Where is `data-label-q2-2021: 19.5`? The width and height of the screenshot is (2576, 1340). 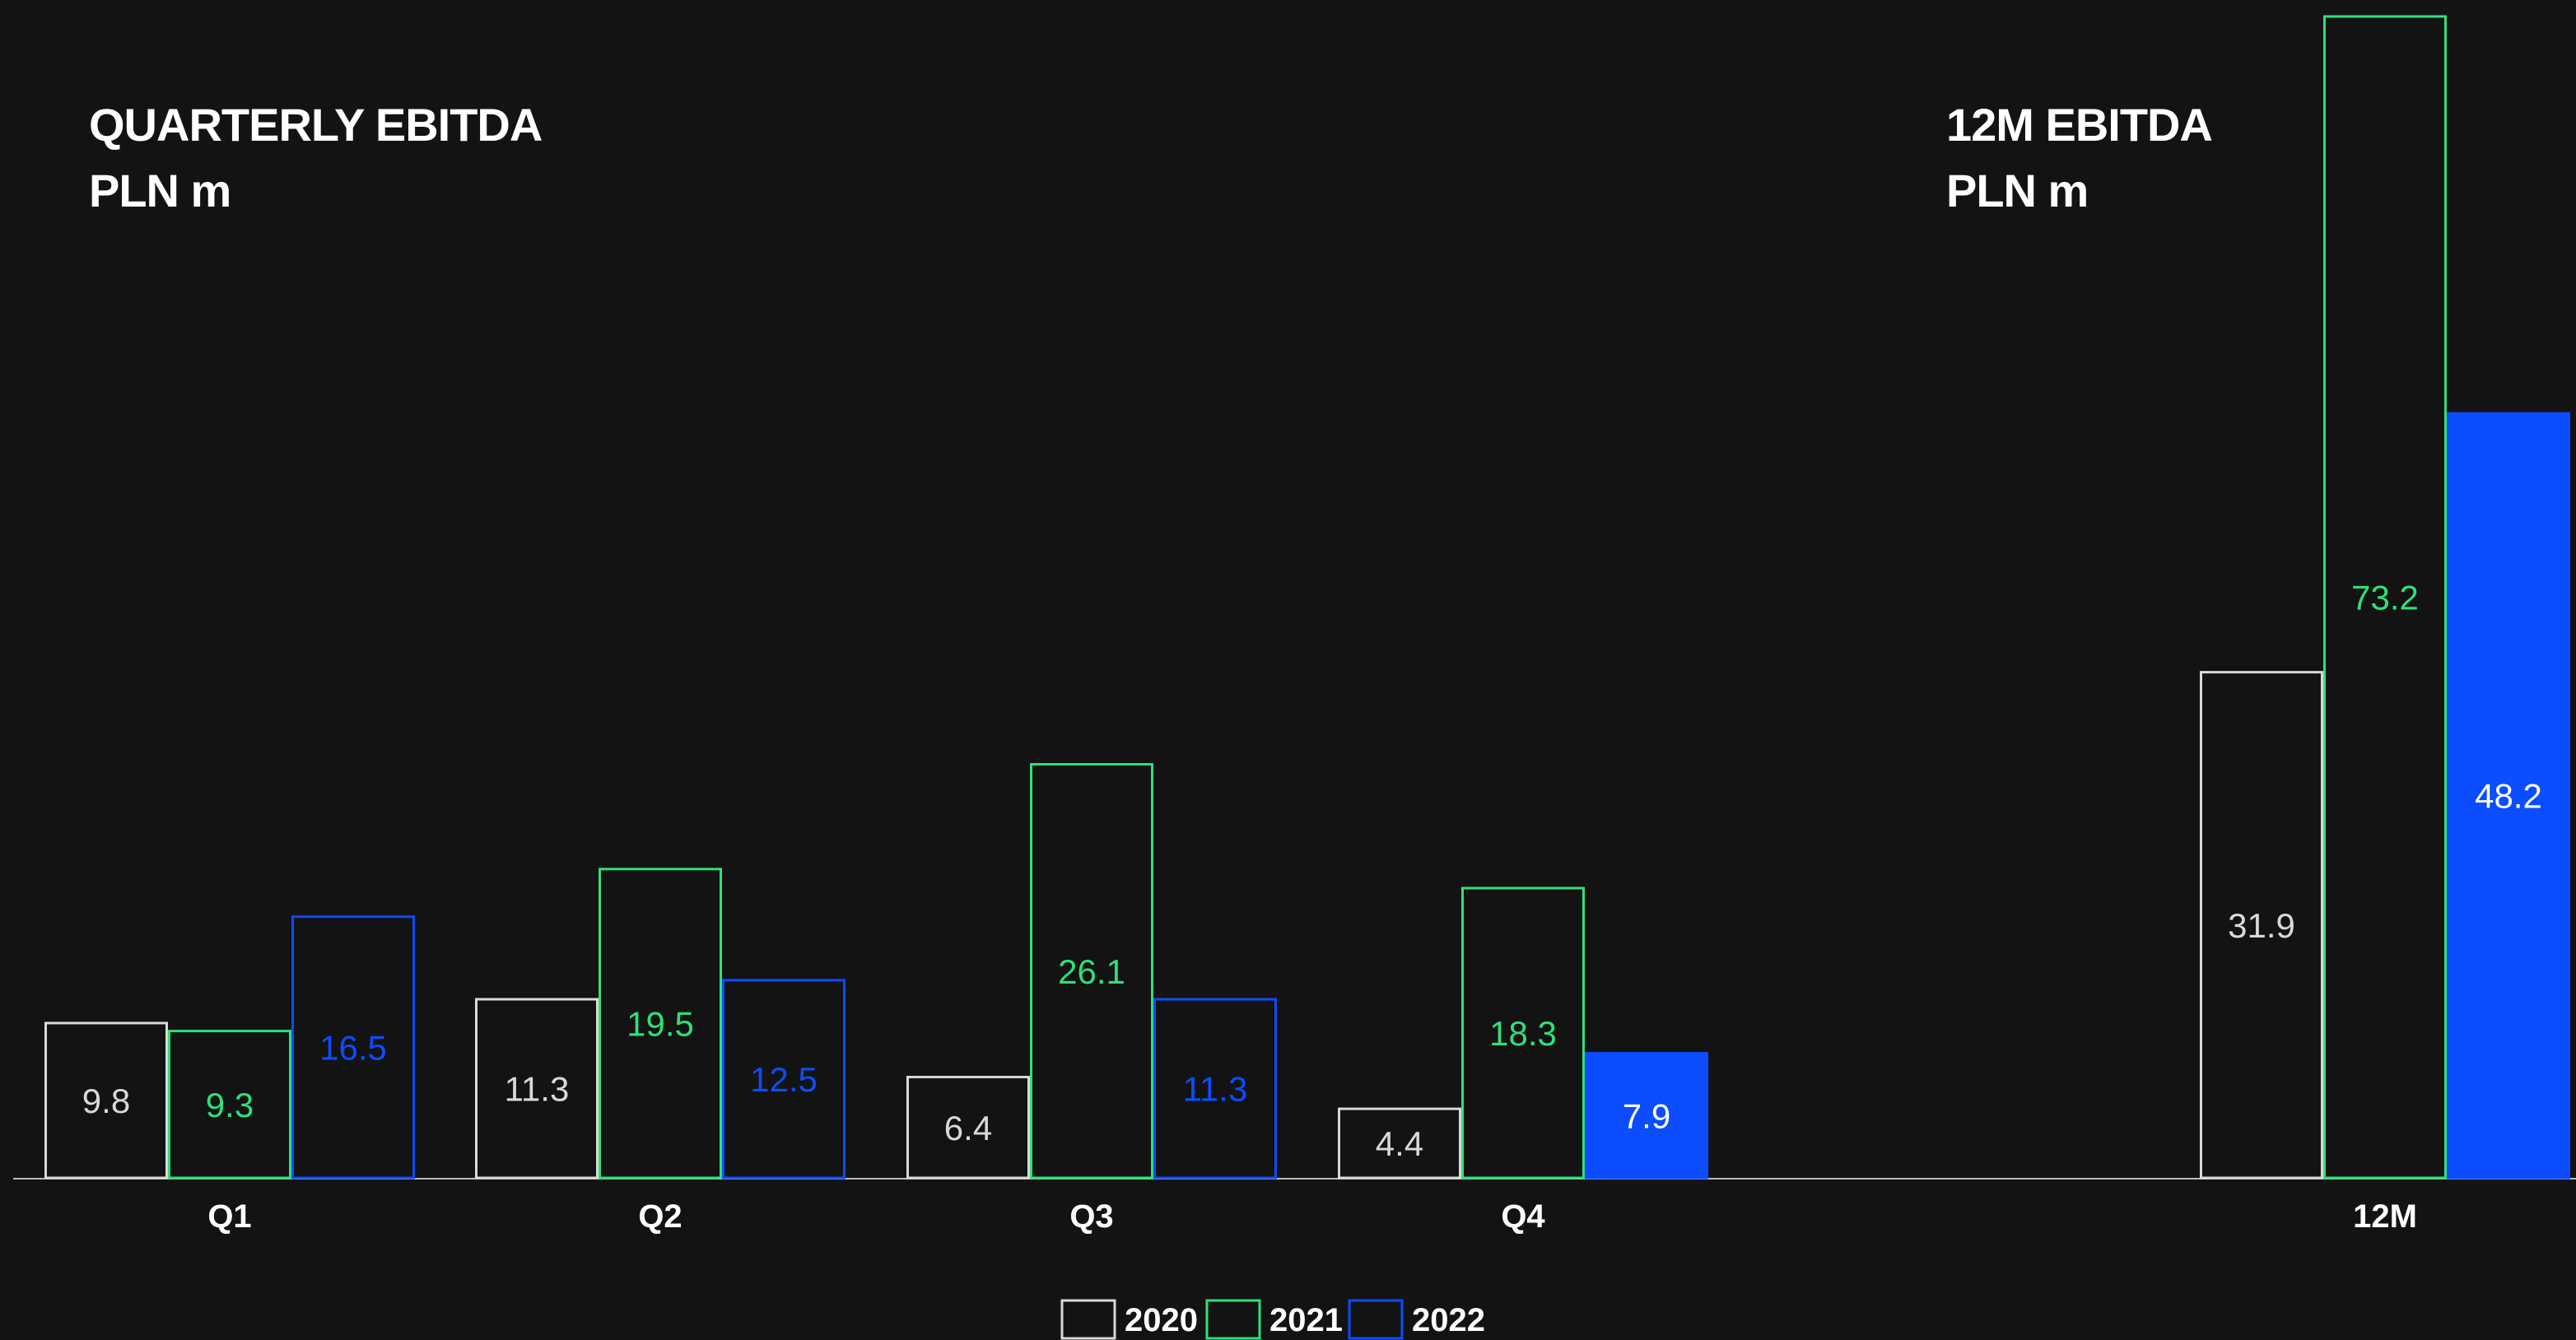
data-label-q2-2021: 19.5 is located at coordinates (660, 1023).